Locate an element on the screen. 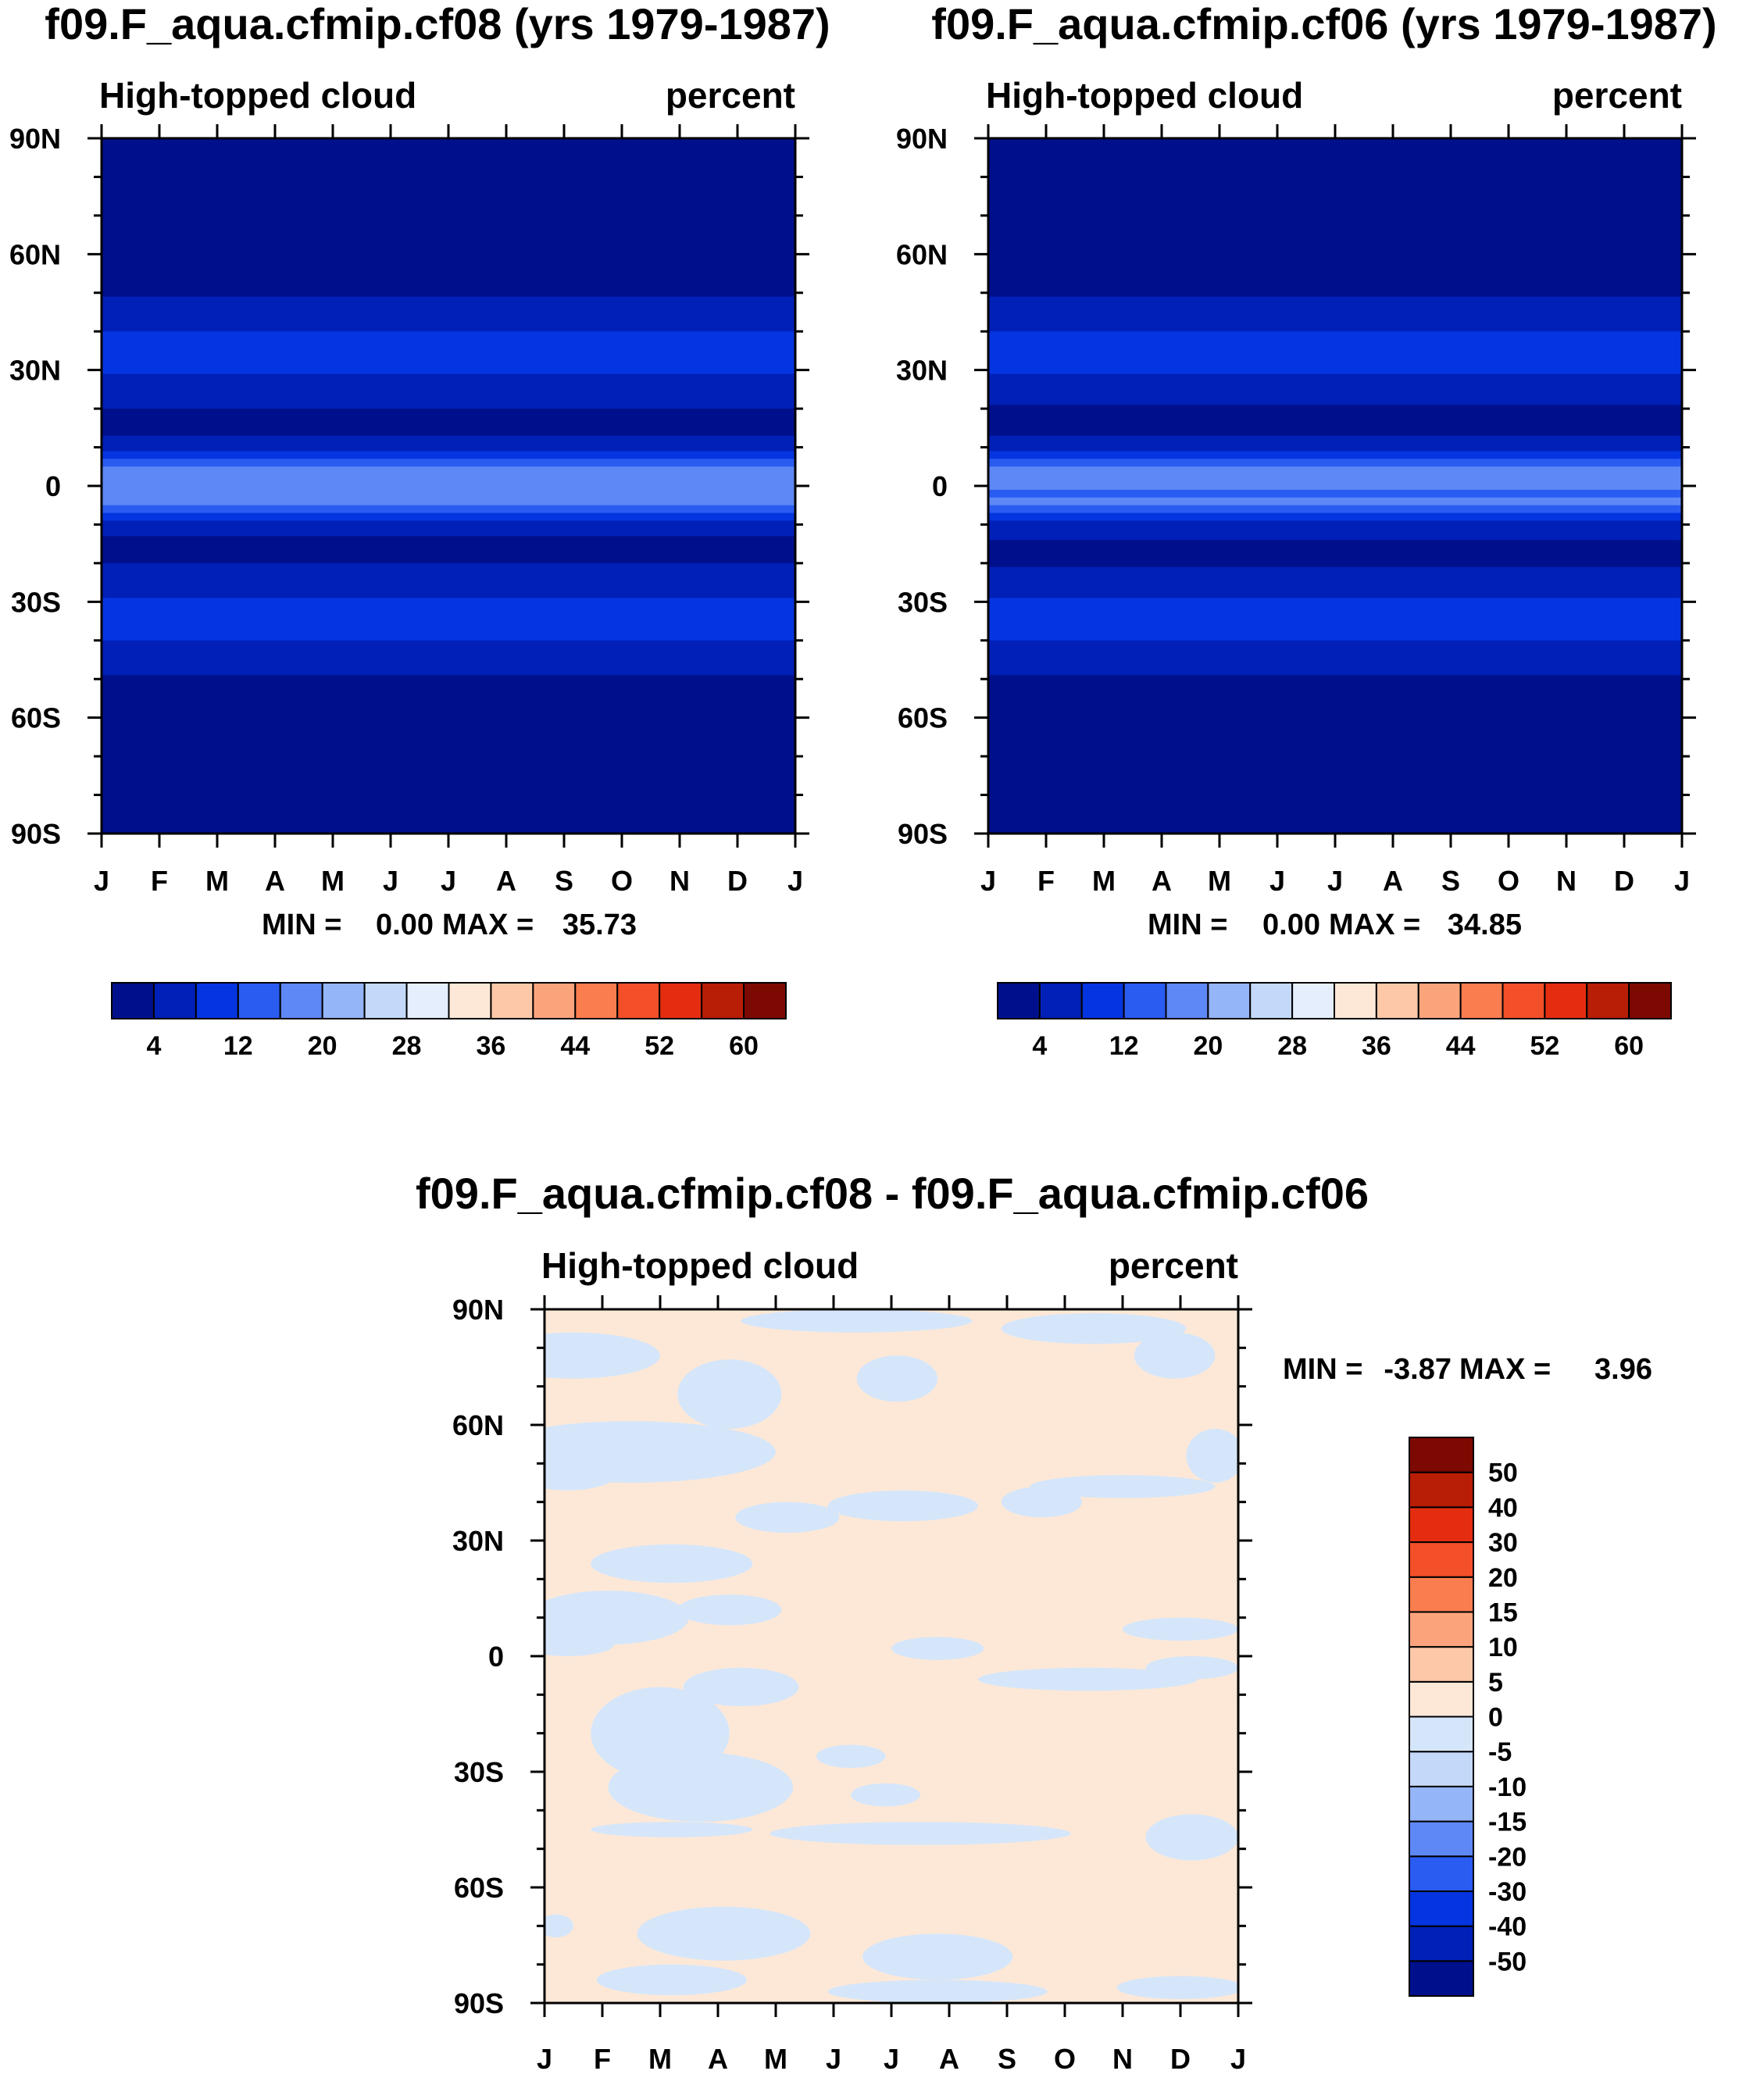 The width and height of the screenshot is (1764, 2078). colorbar-label: 15 is located at coordinates (1503, 1612).